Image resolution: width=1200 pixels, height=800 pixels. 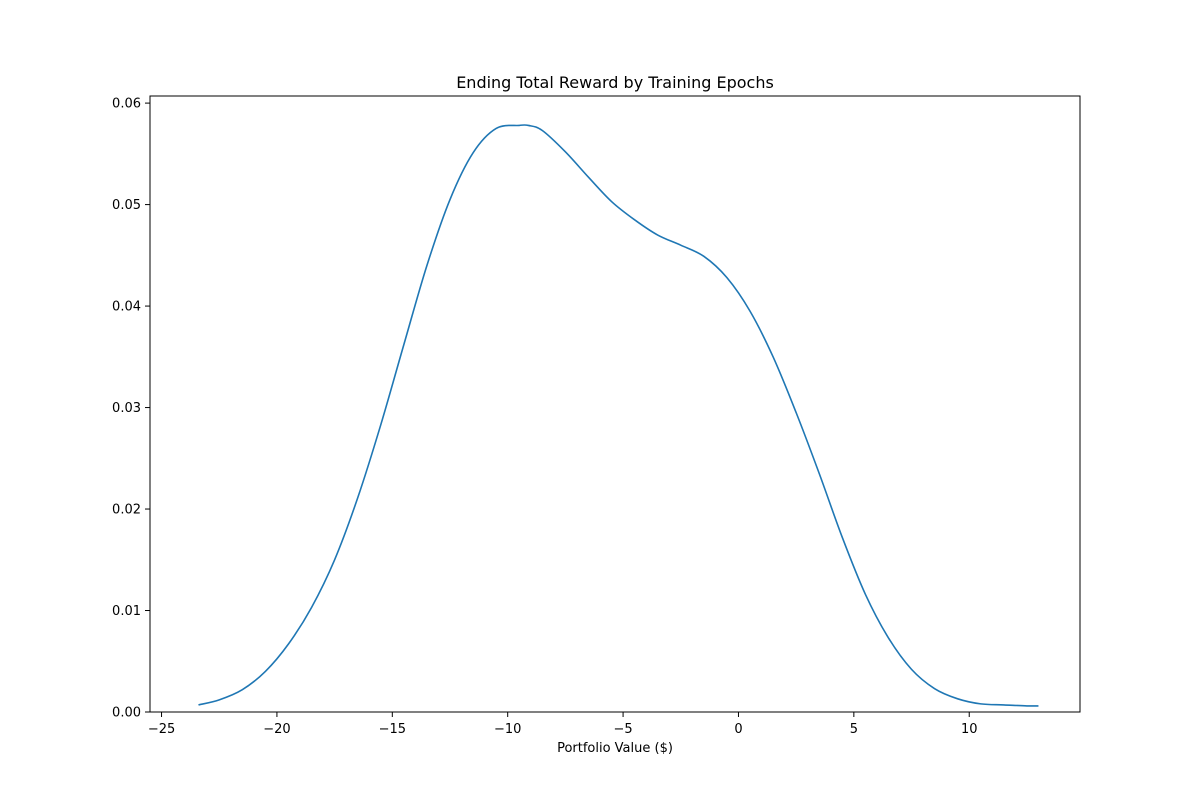 I want to click on y-axis-ticks: 0.00 0.01 0.02 0.03 0.04 0.05 0.06, so click(x=131, y=409).